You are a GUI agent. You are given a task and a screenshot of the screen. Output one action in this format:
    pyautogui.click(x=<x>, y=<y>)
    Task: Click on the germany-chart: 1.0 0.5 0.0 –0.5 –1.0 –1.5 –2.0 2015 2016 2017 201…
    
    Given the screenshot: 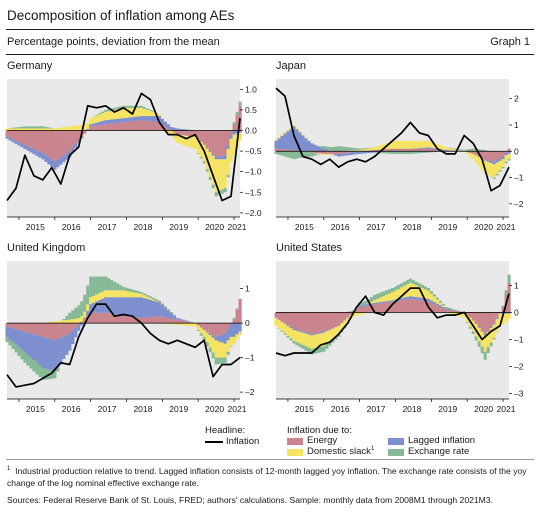 What is the action you would take?
    pyautogui.click(x=133, y=155)
    